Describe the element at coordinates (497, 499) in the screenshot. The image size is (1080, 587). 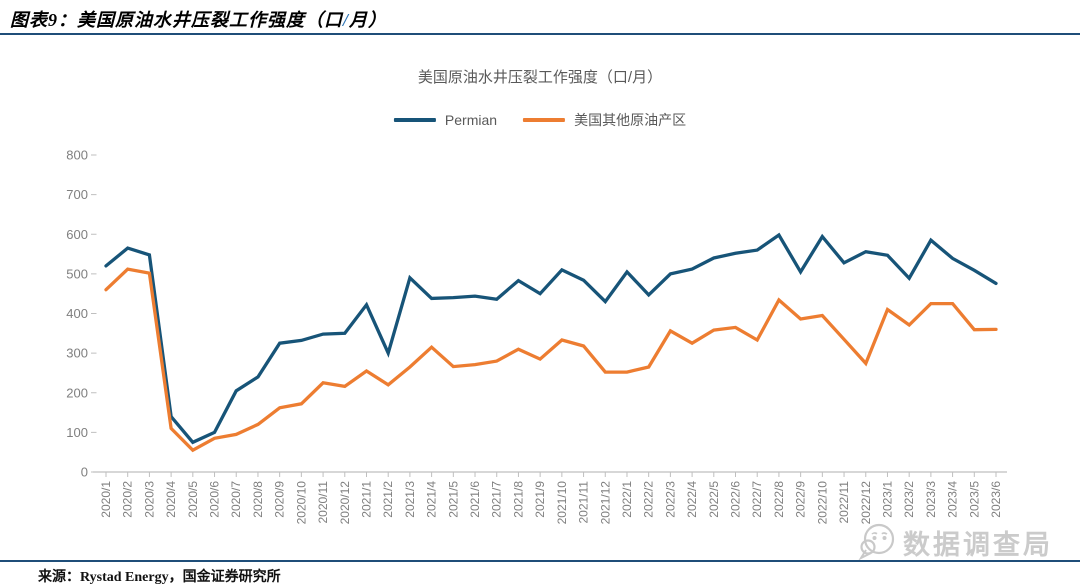
I see `svg-text: 2021/7` at that location.